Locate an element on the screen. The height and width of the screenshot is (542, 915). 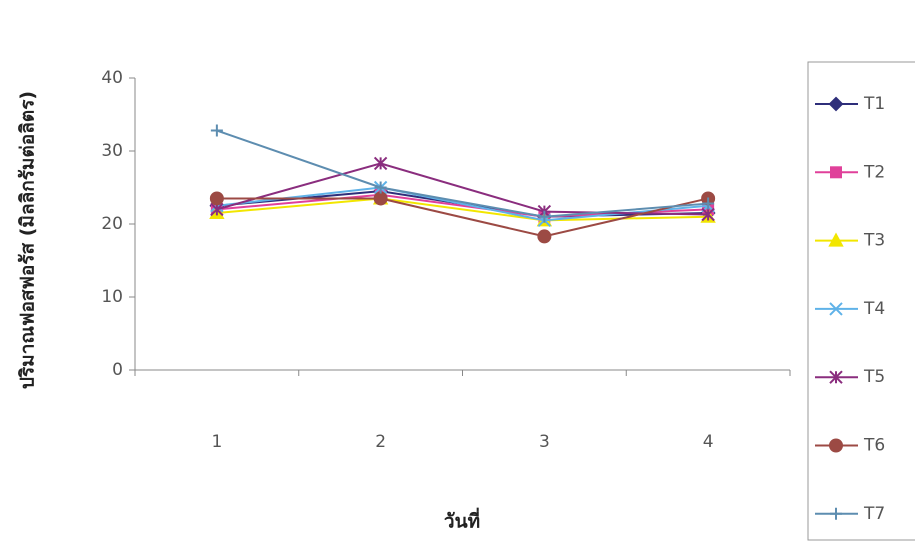
legend-label: T3 is located at coordinates (874, 241).